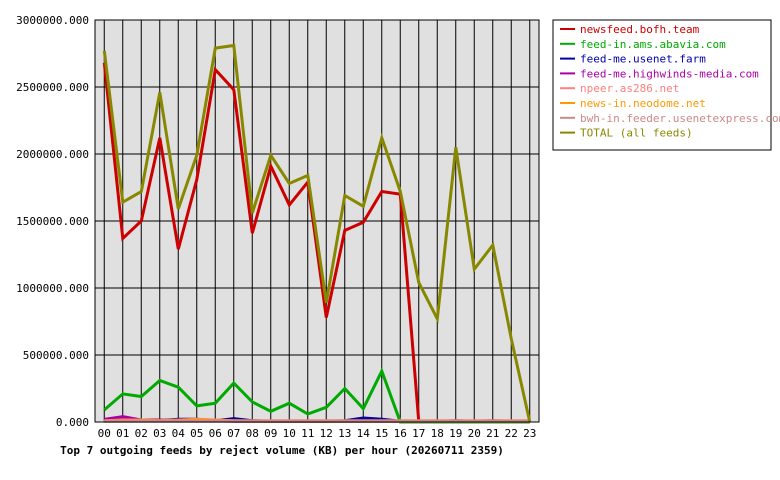 This screenshot has height=480, width=780. I want to click on x-tick-label: 19, so click(455, 433).